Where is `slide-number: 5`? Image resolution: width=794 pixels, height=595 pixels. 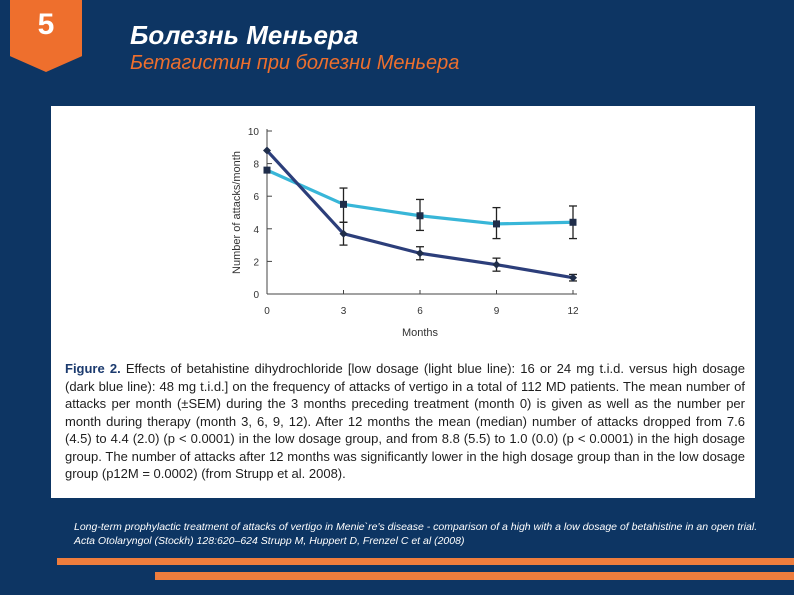 slide-number: 5 is located at coordinates (46, 24).